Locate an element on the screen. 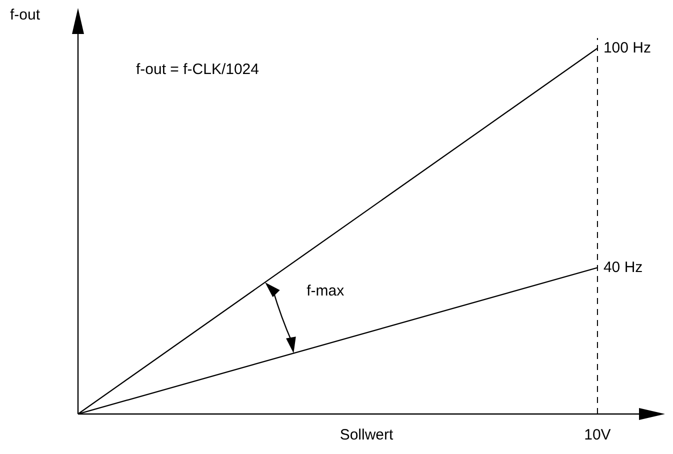  text: 10V is located at coordinates (597, 435).